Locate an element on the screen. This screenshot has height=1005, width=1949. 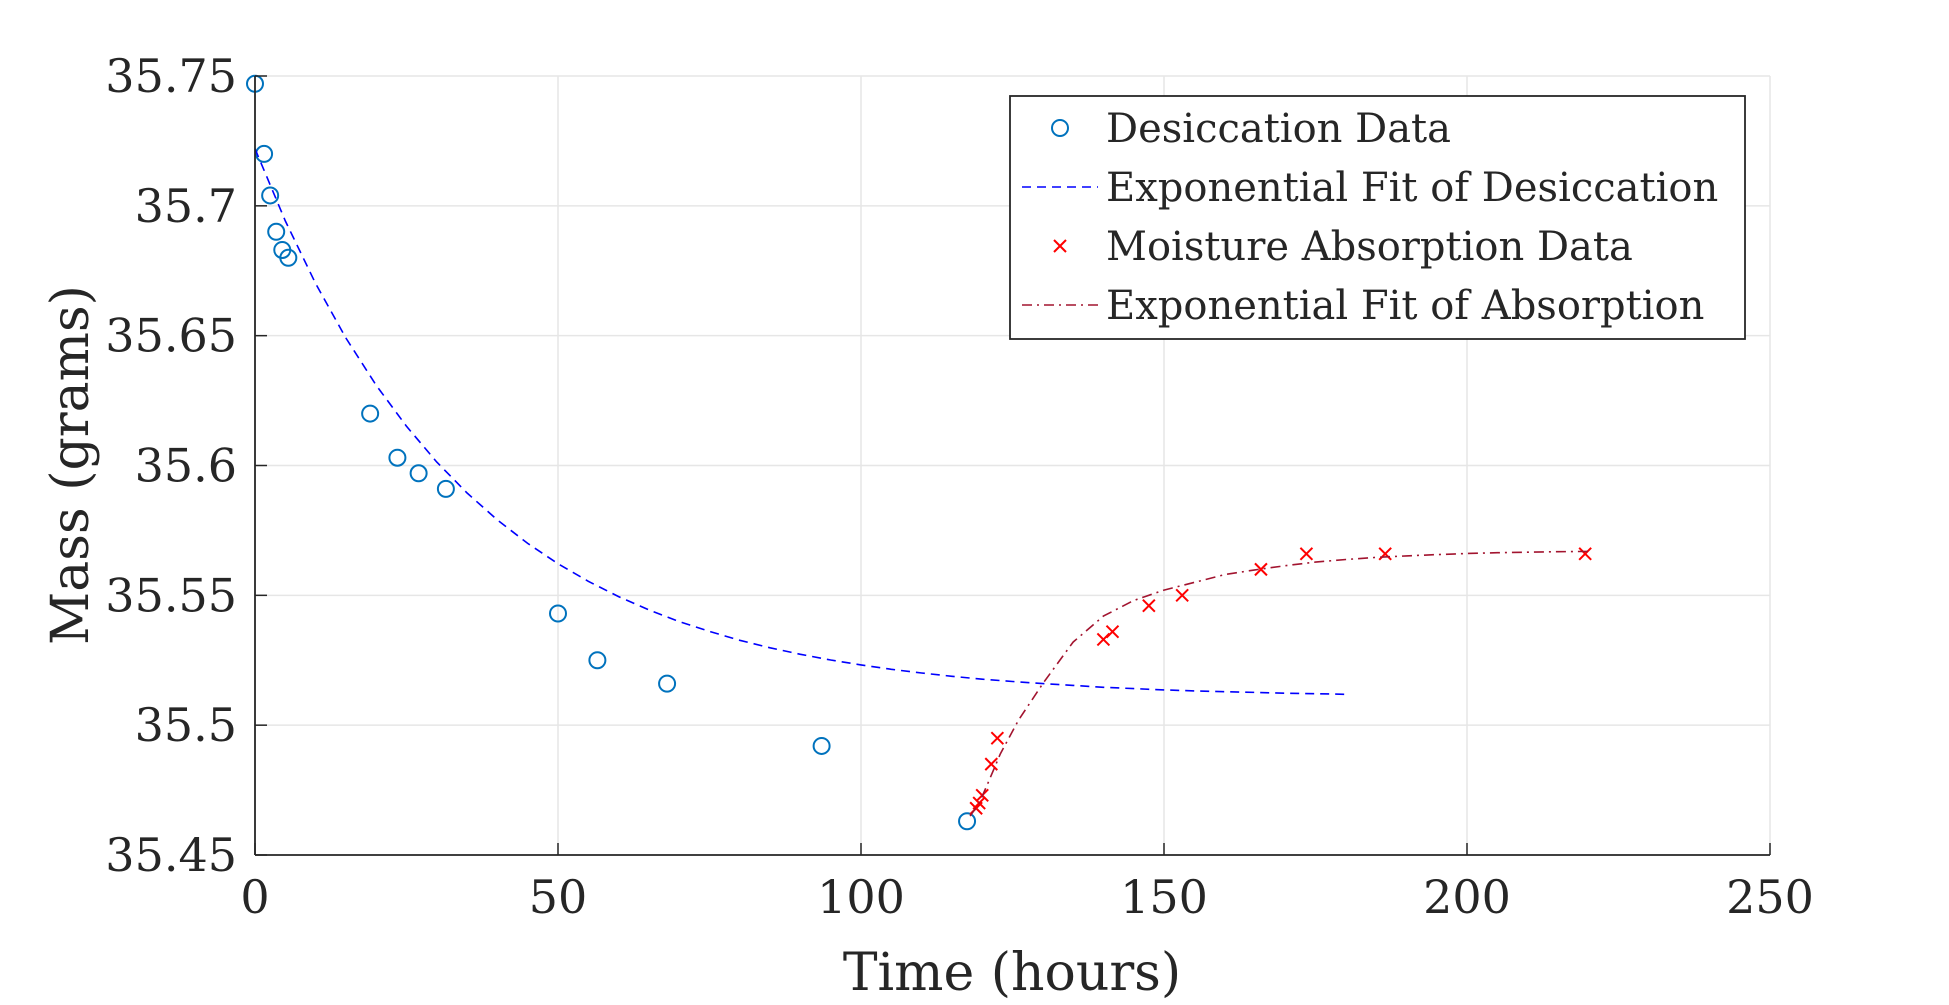
x-tick-label: 200 is located at coordinates (1467, 897).